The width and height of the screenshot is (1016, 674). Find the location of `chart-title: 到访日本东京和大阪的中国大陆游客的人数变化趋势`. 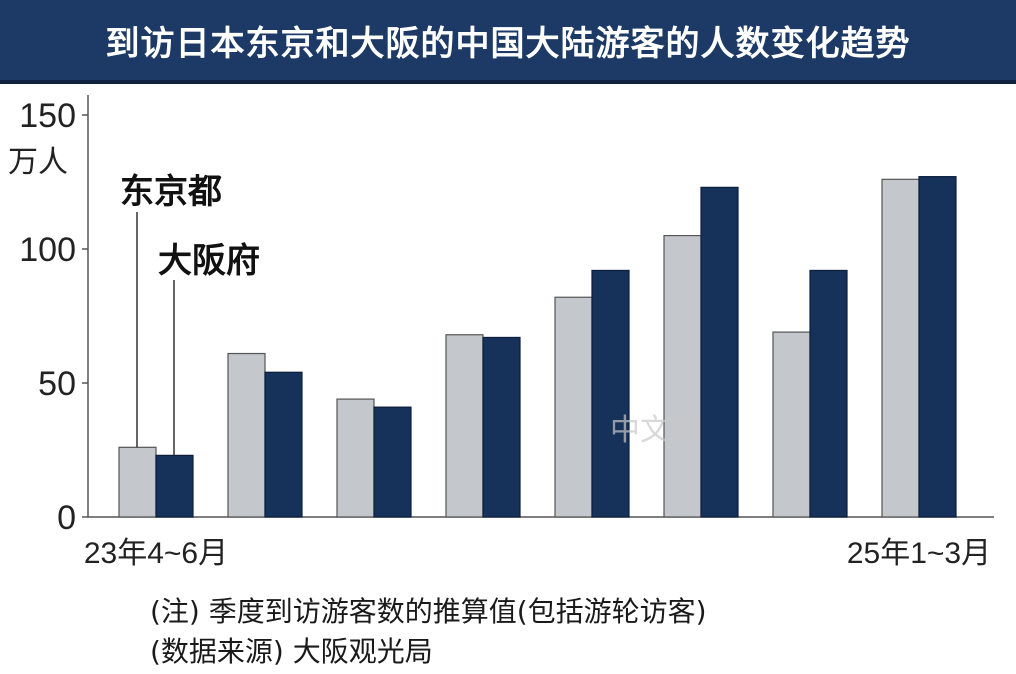

chart-title: 到访日本东京和大阪的中国大陆游客的人数变化趋势 is located at coordinates (508, 43).